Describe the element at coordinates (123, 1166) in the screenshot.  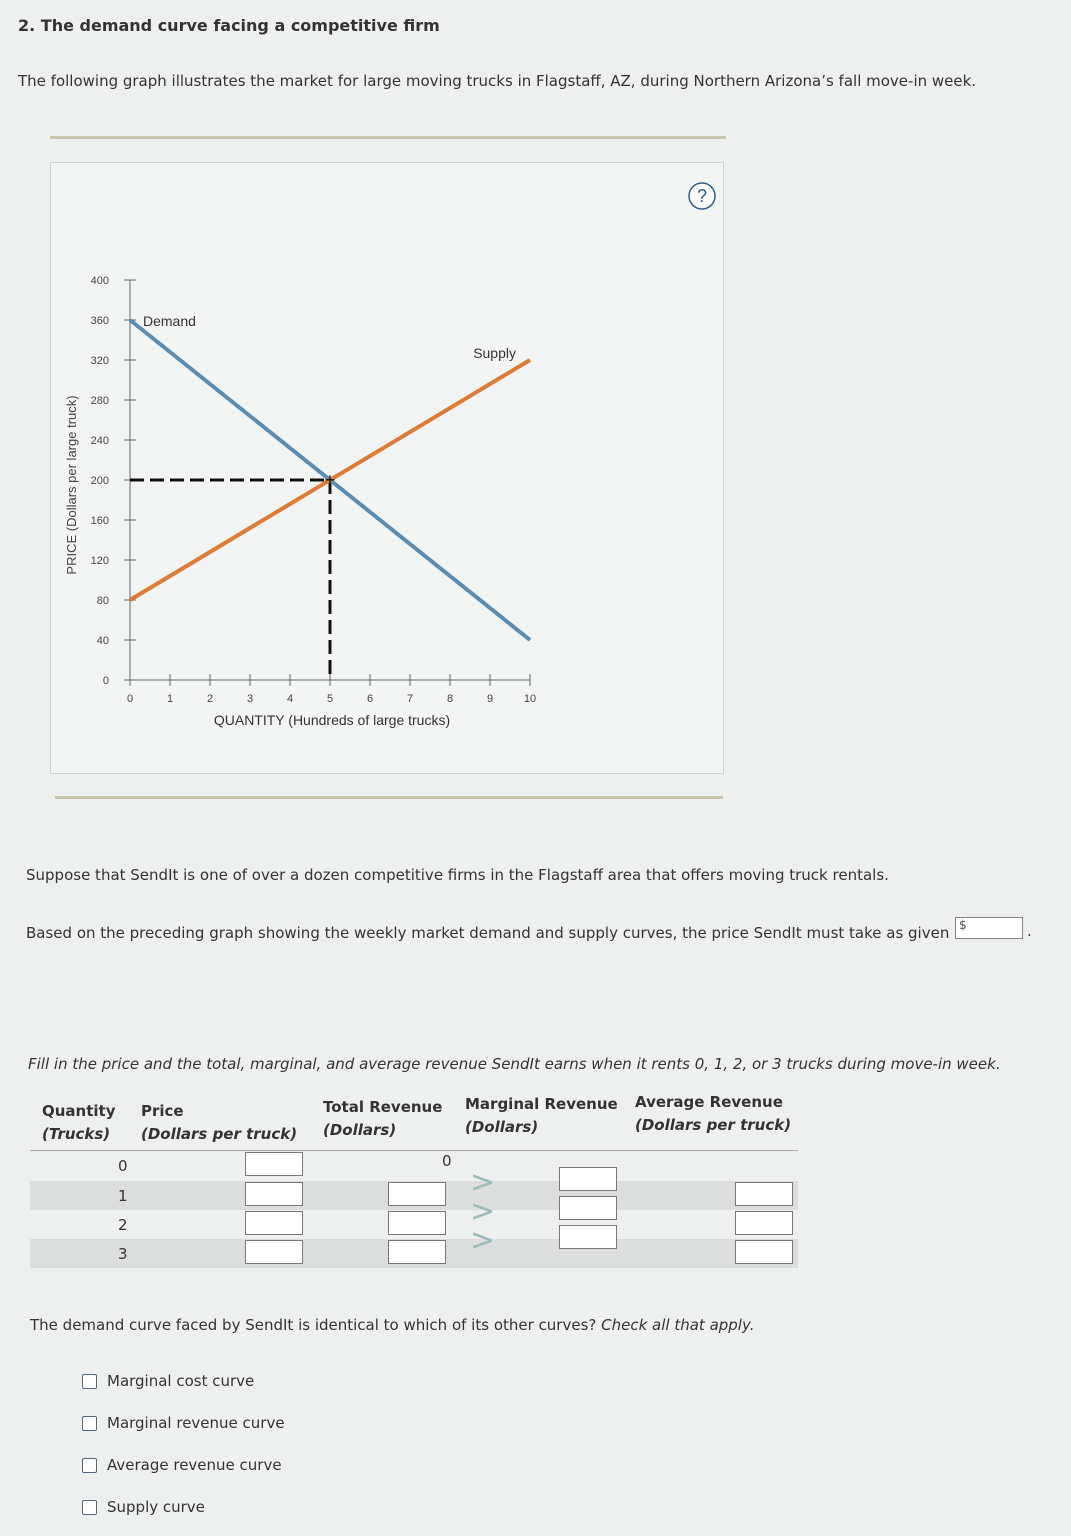
I see `quantity: 0` at that location.